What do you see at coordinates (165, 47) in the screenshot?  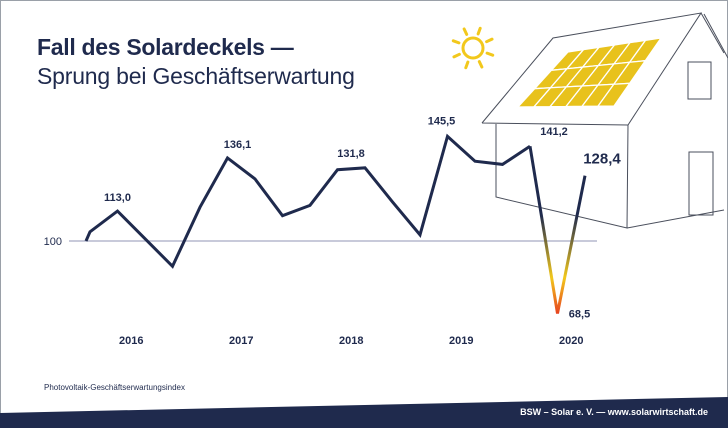 I see `chart-title: Fall des Solardeckels —` at bounding box center [165, 47].